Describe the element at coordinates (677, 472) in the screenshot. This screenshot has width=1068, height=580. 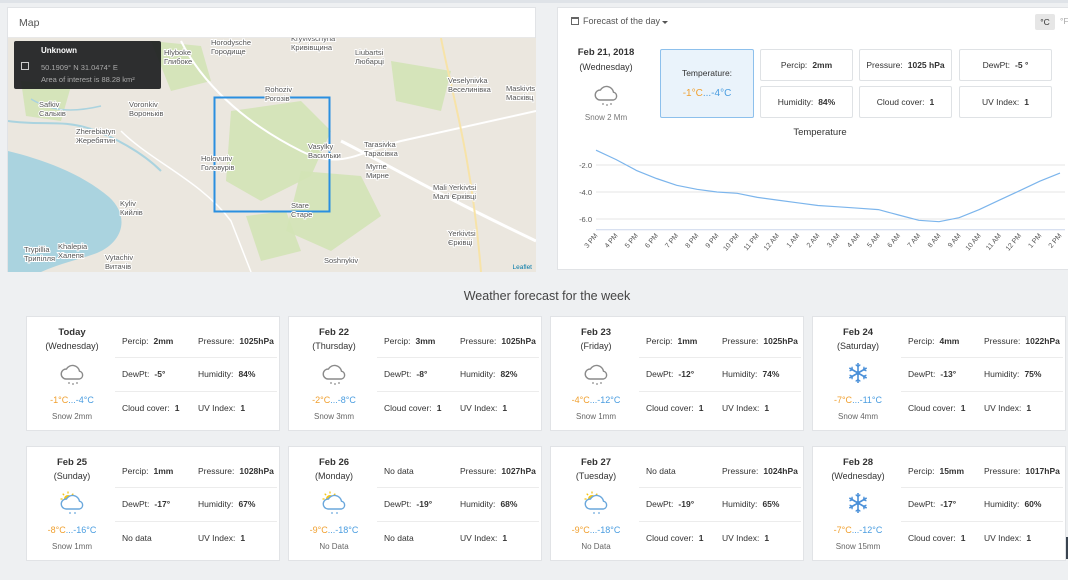
I see `detail-cell: No data` at that location.